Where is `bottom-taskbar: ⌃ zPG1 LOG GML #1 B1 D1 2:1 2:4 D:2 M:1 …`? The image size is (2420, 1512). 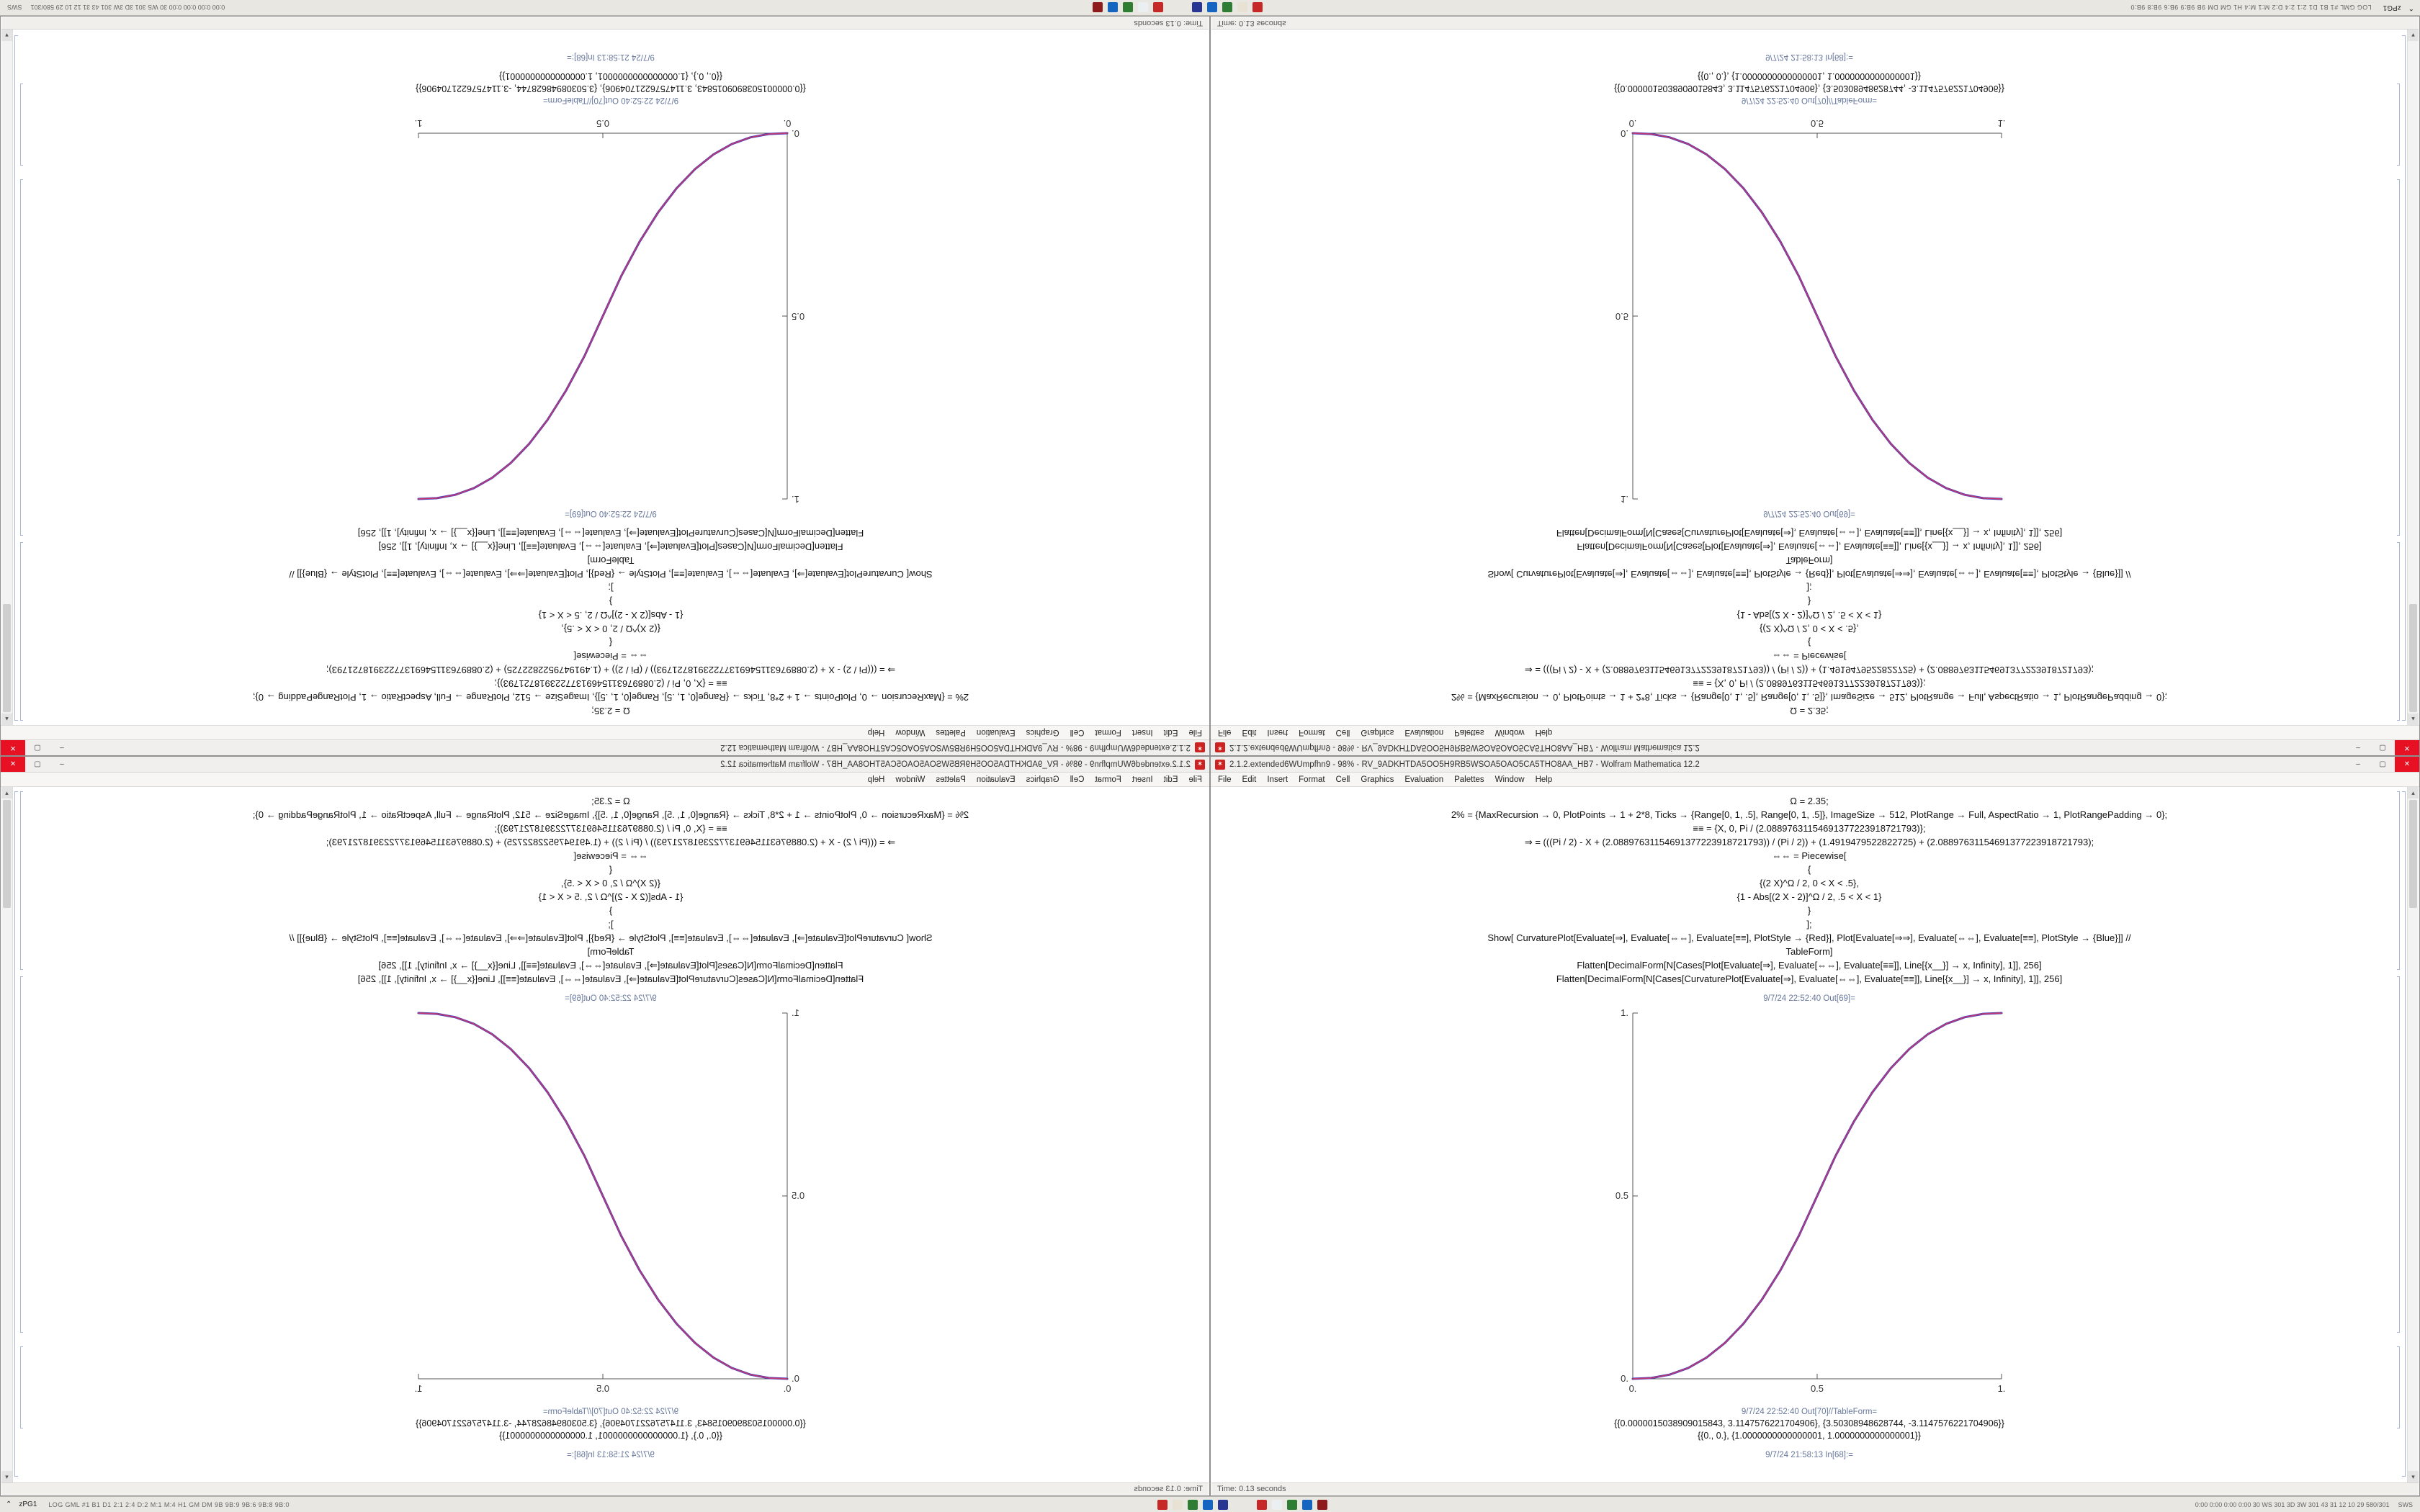 bottom-taskbar: ⌃ zPG1 LOG GML #1 B1 D1 2:1 2:4 D:2 M:1 … is located at coordinates (1210, 1504).